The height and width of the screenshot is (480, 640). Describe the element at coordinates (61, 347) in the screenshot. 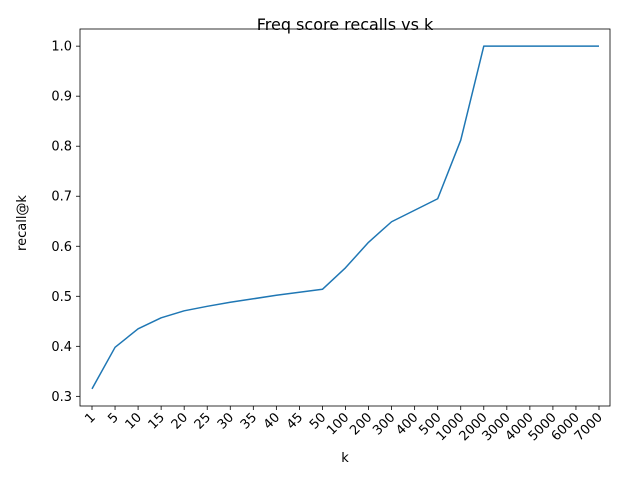

I see `y-tick-label: 0.4` at that location.